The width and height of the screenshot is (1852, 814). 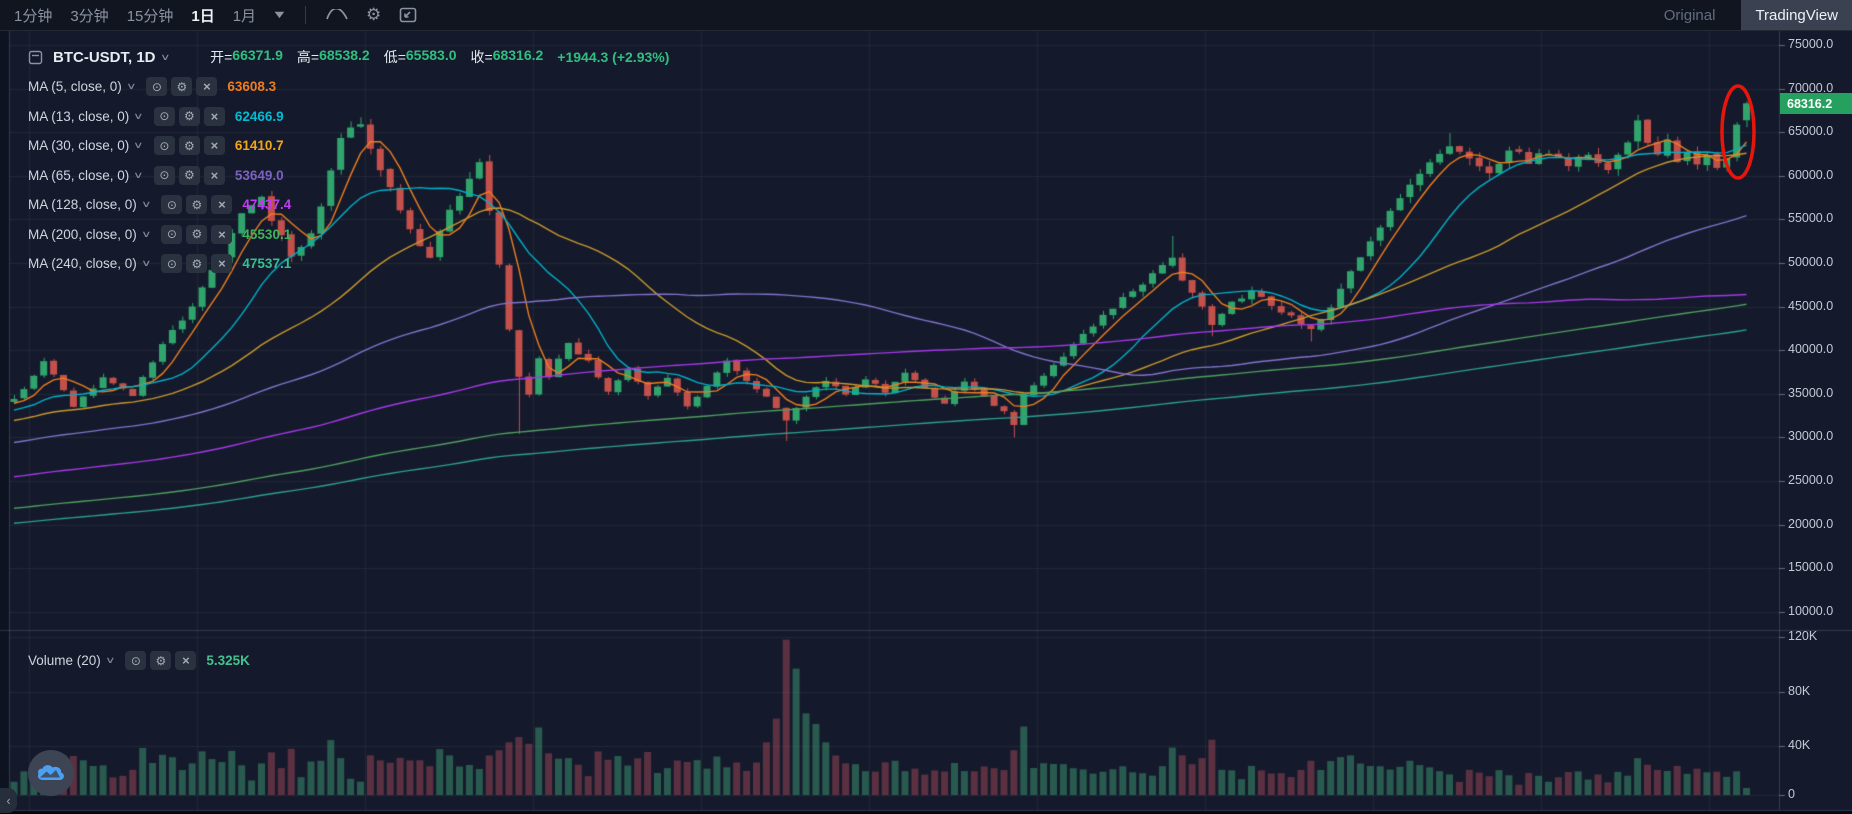 I want to click on indicator-value: 63608.3, so click(x=252, y=86).